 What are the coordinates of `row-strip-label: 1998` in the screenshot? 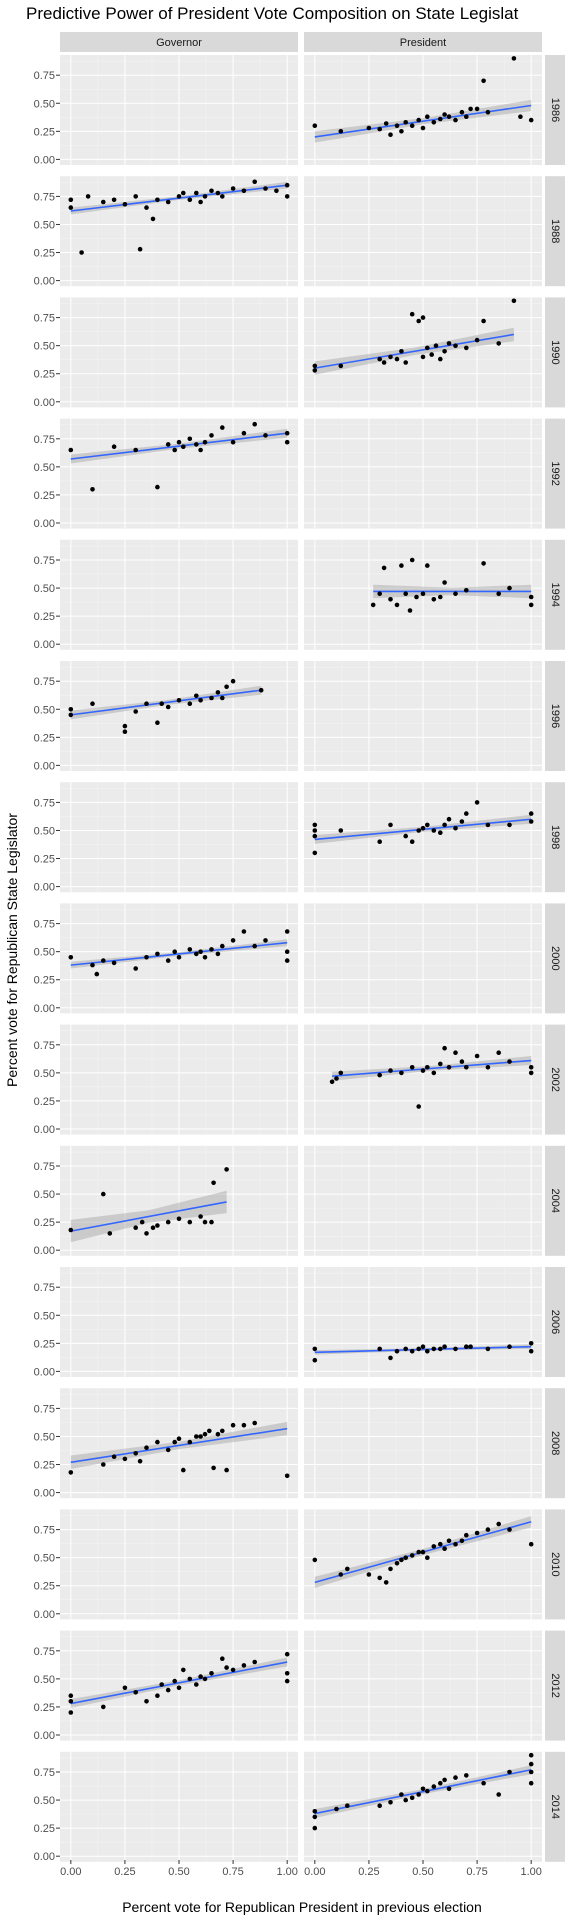 It's located at (555, 837).